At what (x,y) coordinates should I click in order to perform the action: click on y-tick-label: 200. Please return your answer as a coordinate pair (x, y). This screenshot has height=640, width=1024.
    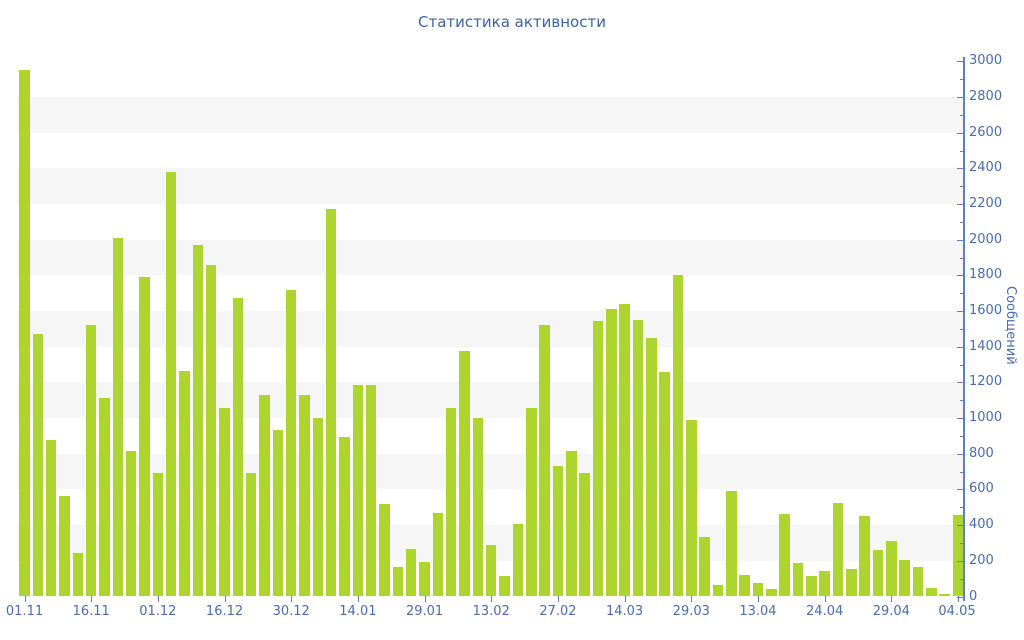
    Looking at the image, I should click on (981, 560).